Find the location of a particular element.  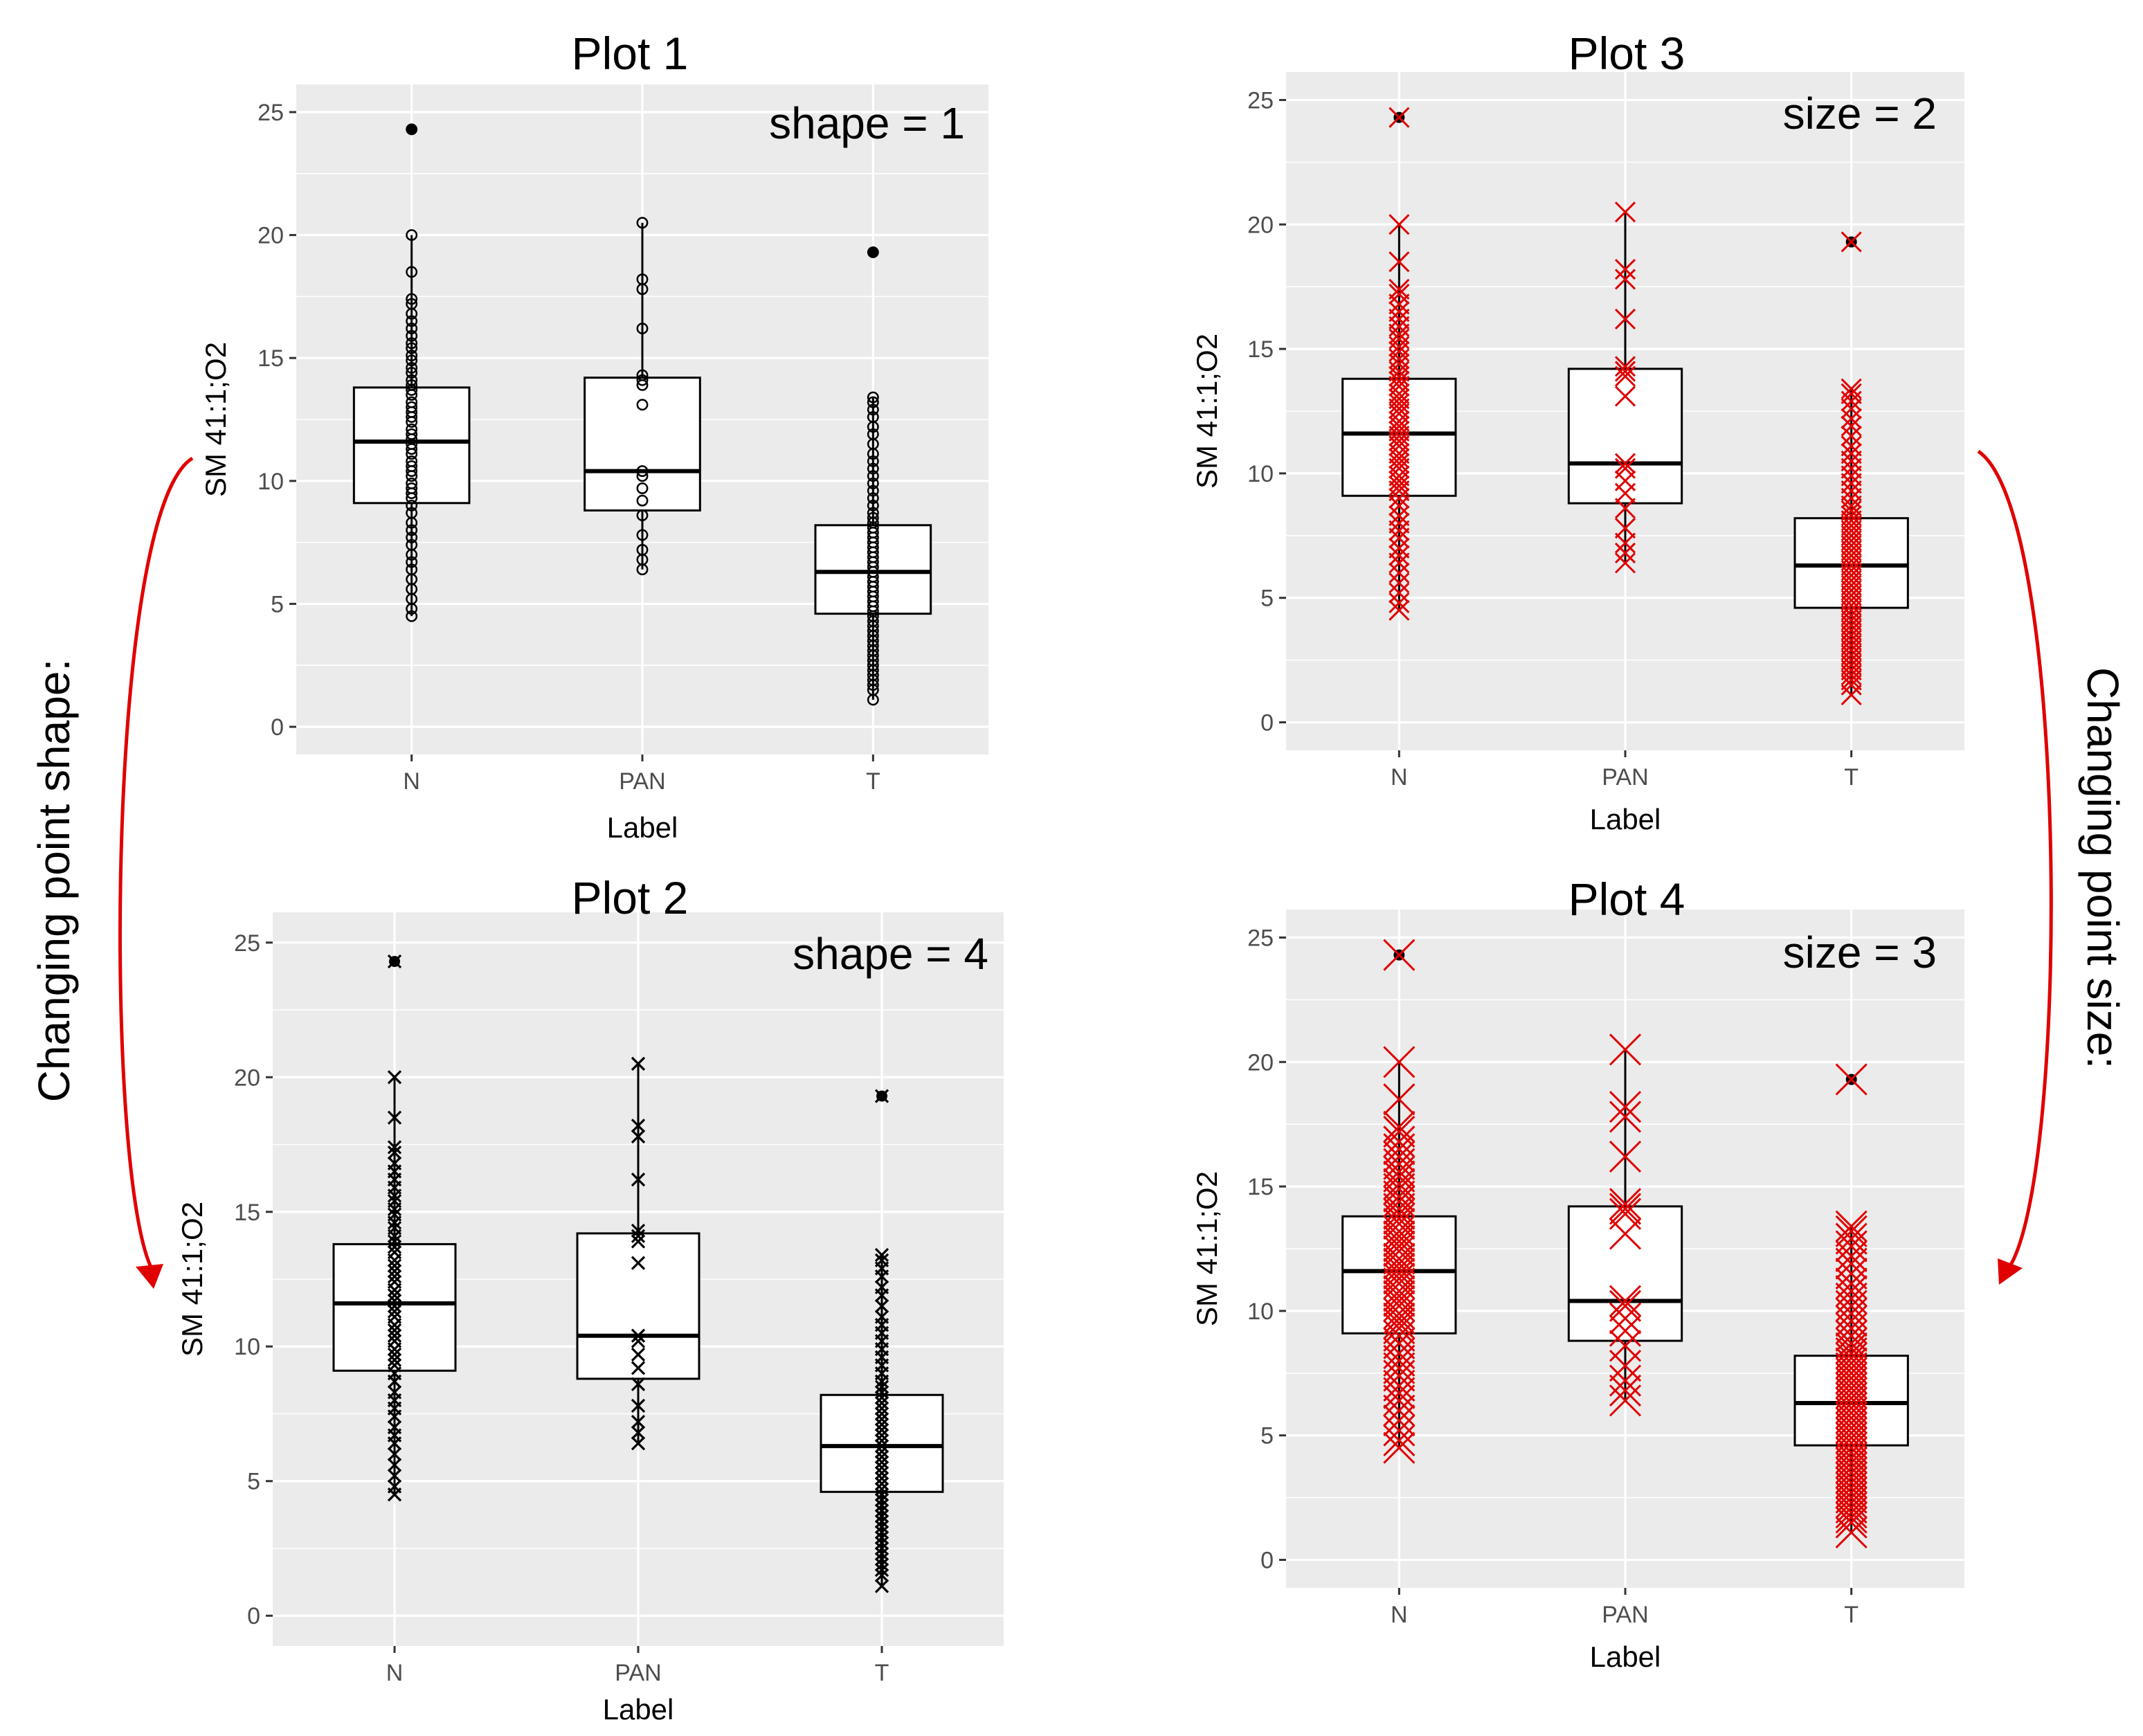

points-PAN is located at coordinates (642, 396).